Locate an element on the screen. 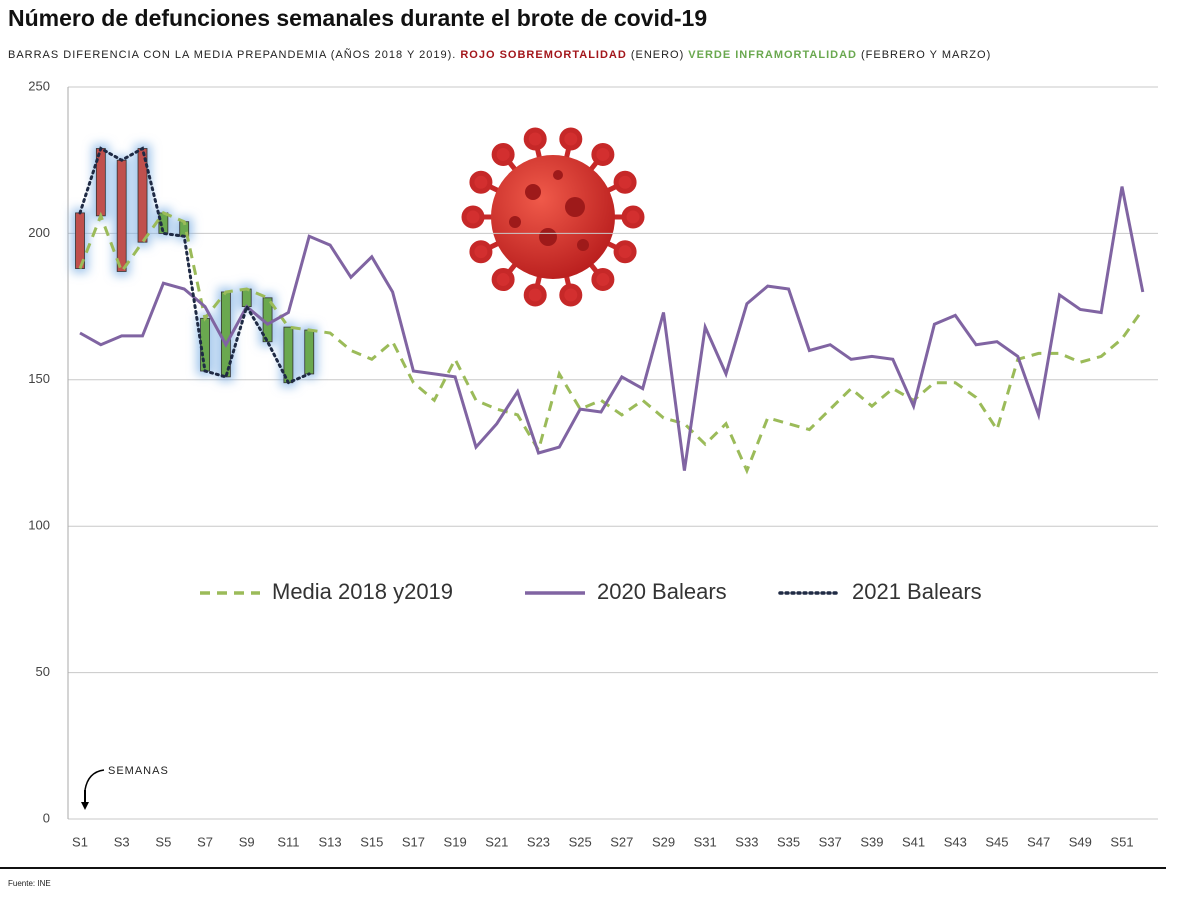  x-tick-label: S37 is located at coordinates (830, 841).